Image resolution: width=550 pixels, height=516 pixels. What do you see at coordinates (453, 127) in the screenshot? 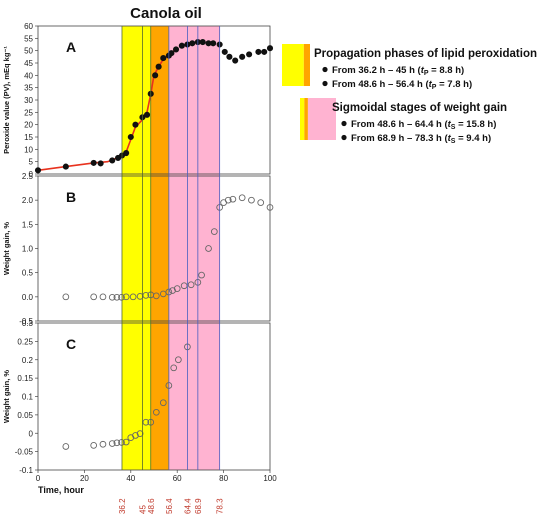
I see `legend-item-subscript: S` at bounding box center [453, 127].